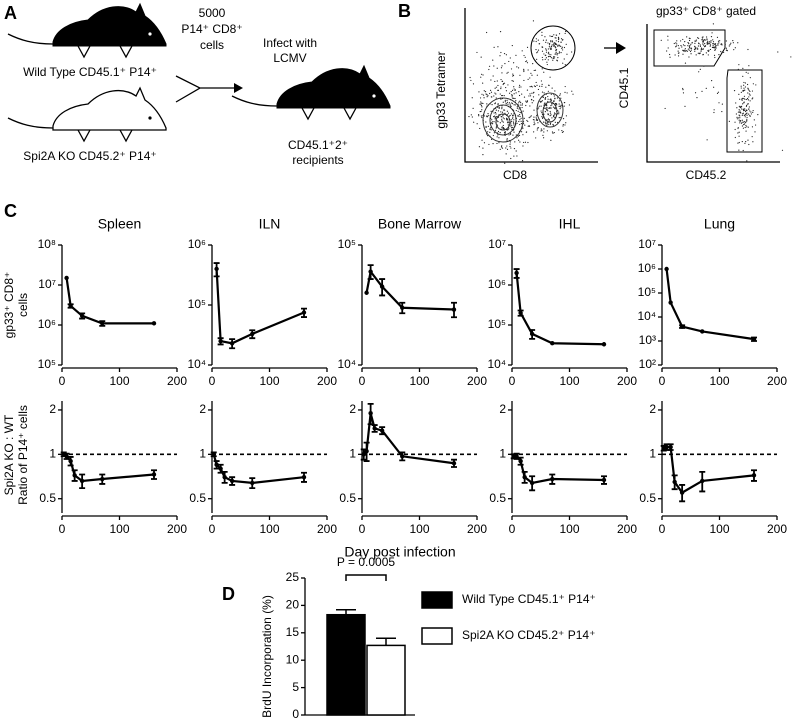 This screenshot has width=800, height=721. What do you see at coordinates (437, 636) in the screenshot?
I see `legend-swatch` at bounding box center [437, 636].